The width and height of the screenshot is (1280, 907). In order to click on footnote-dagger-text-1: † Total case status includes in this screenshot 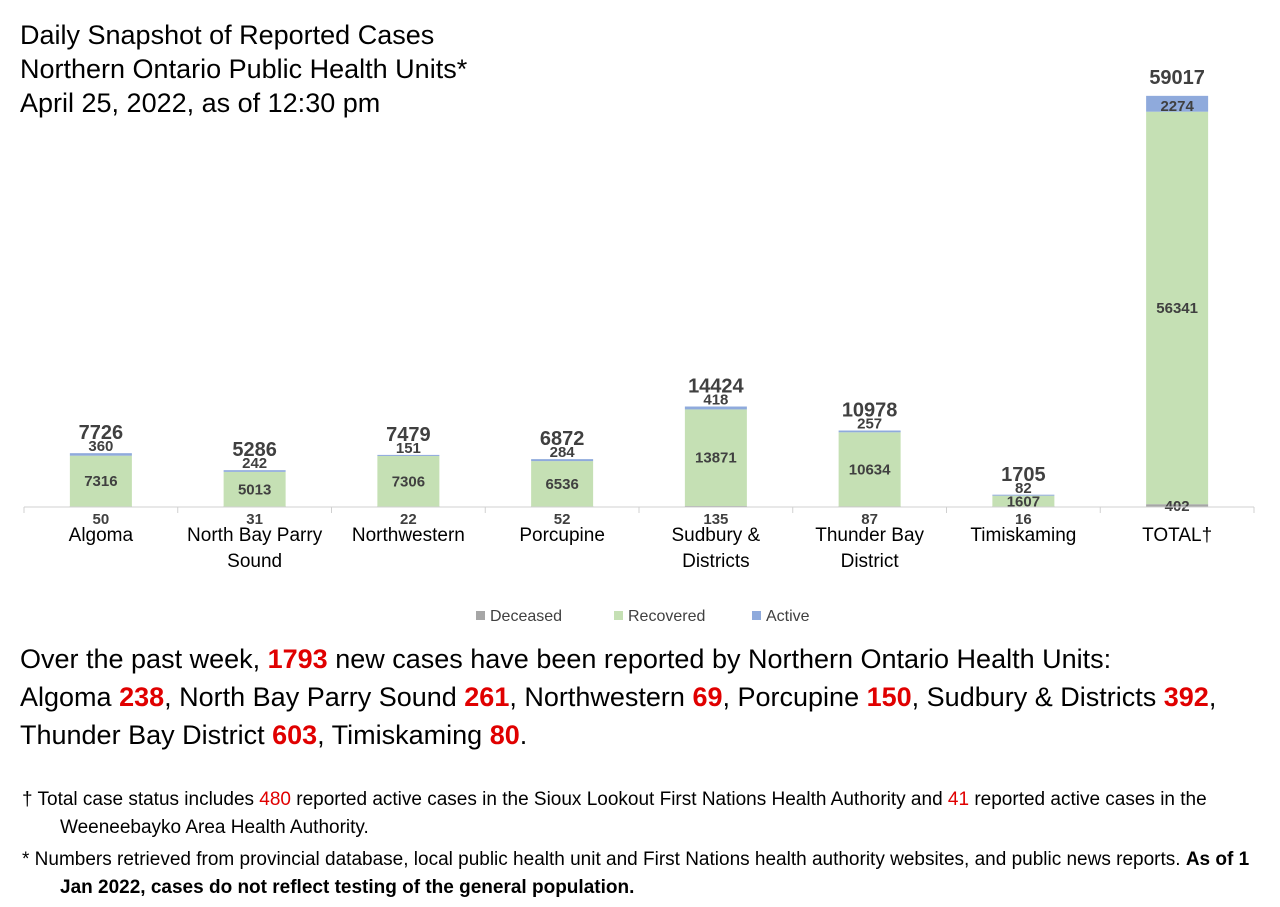, I will do `click(141, 799)`.